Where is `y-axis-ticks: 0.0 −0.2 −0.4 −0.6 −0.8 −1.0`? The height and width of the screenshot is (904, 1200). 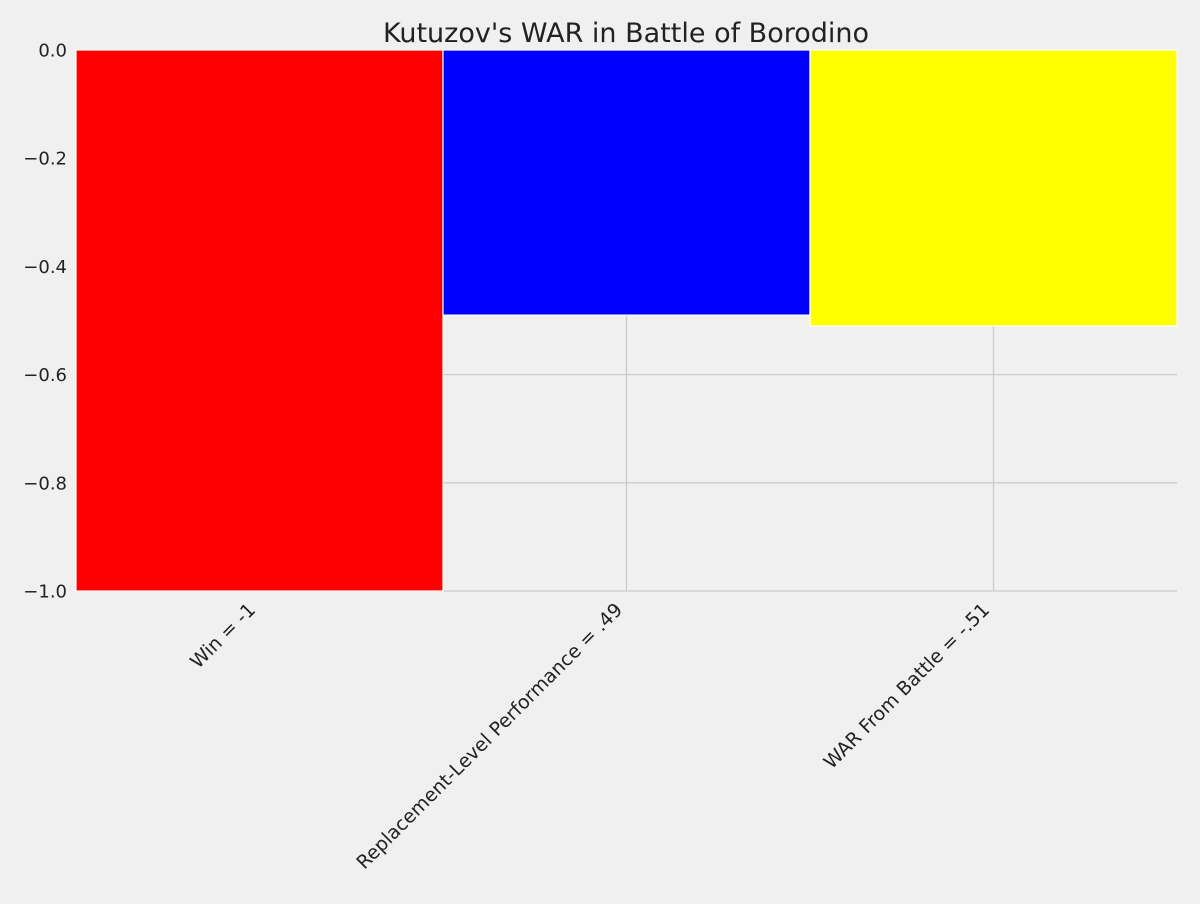 y-axis-ticks: 0.0 −0.2 −0.4 −0.6 −0.8 −1.0 is located at coordinates (45, 322).